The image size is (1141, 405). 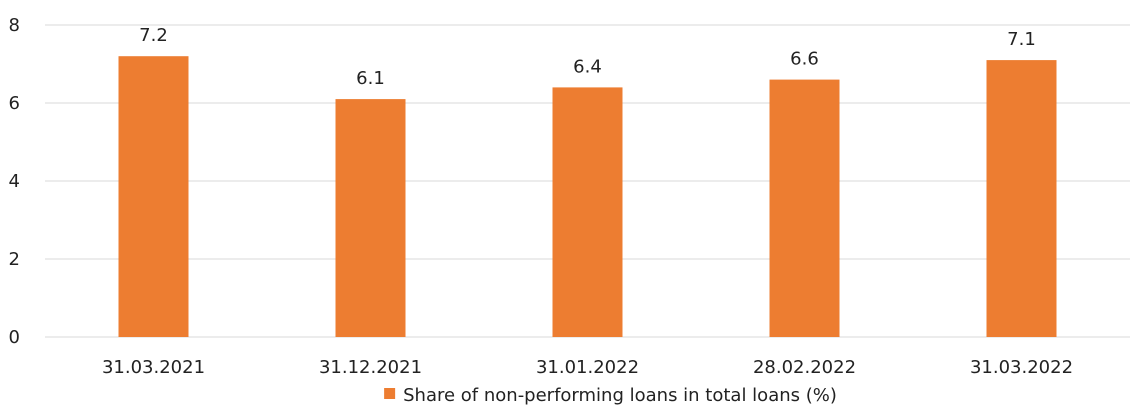 What do you see at coordinates (804, 367) in the screenshot?
I see `x-tick-label: 28.02.2022` at bounding box center [804, 367].